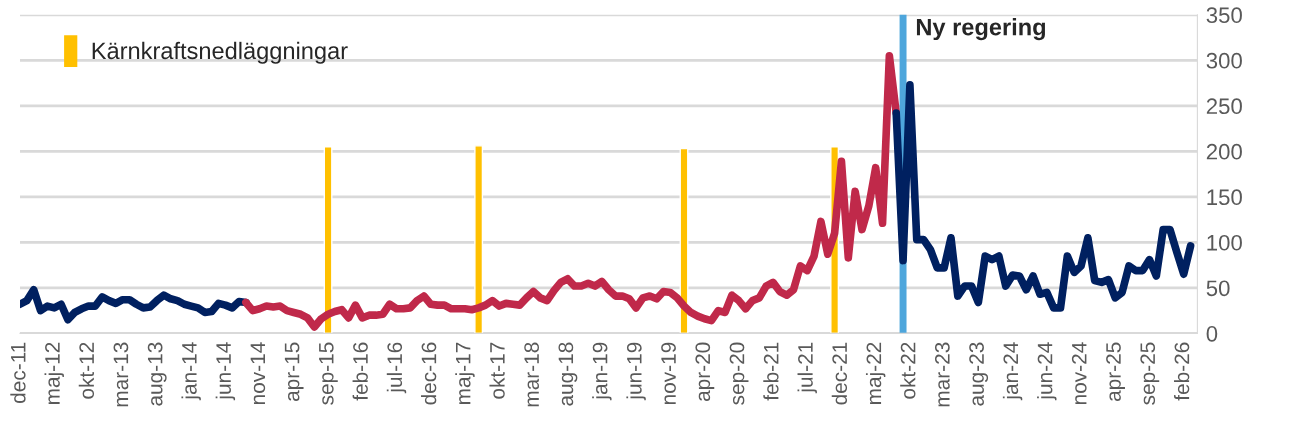 The width and height of the screenshot is (1291, 422). I want to click on x-tick-label: nov-24, so click(1079, 373).